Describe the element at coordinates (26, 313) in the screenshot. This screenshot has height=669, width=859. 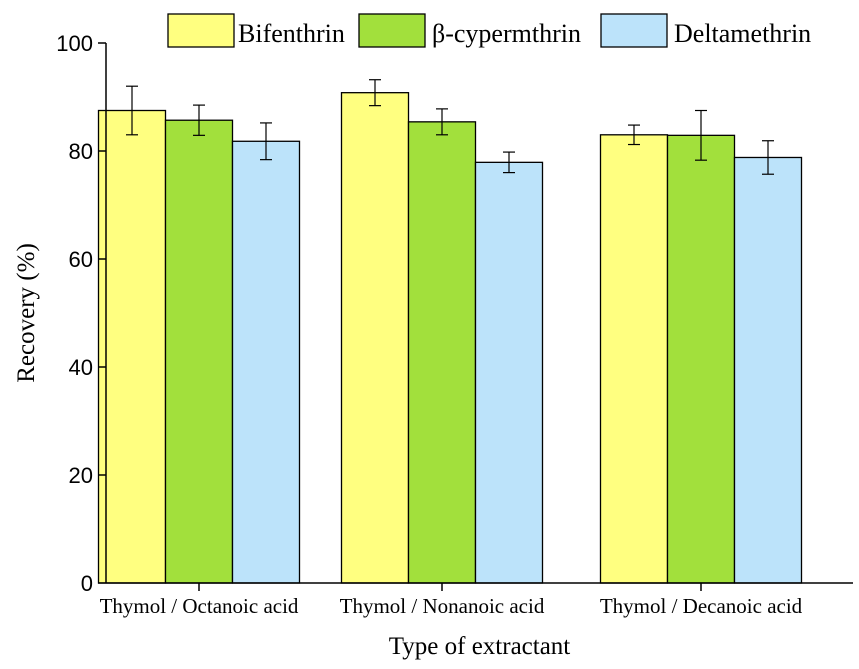
I see `y-axis-title: Recovery (%)` at that location.